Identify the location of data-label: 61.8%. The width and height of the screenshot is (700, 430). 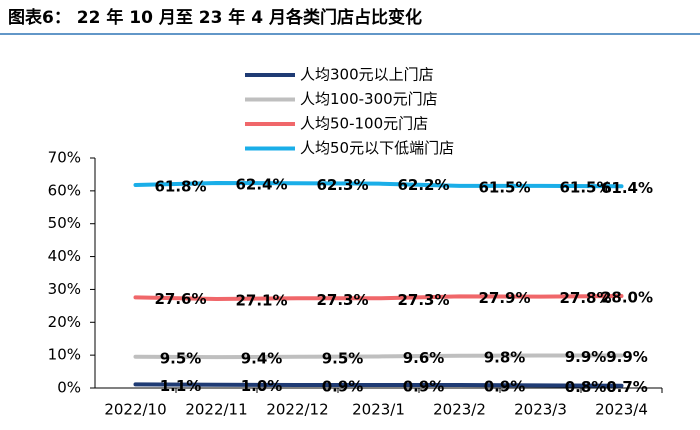
(180, 186).